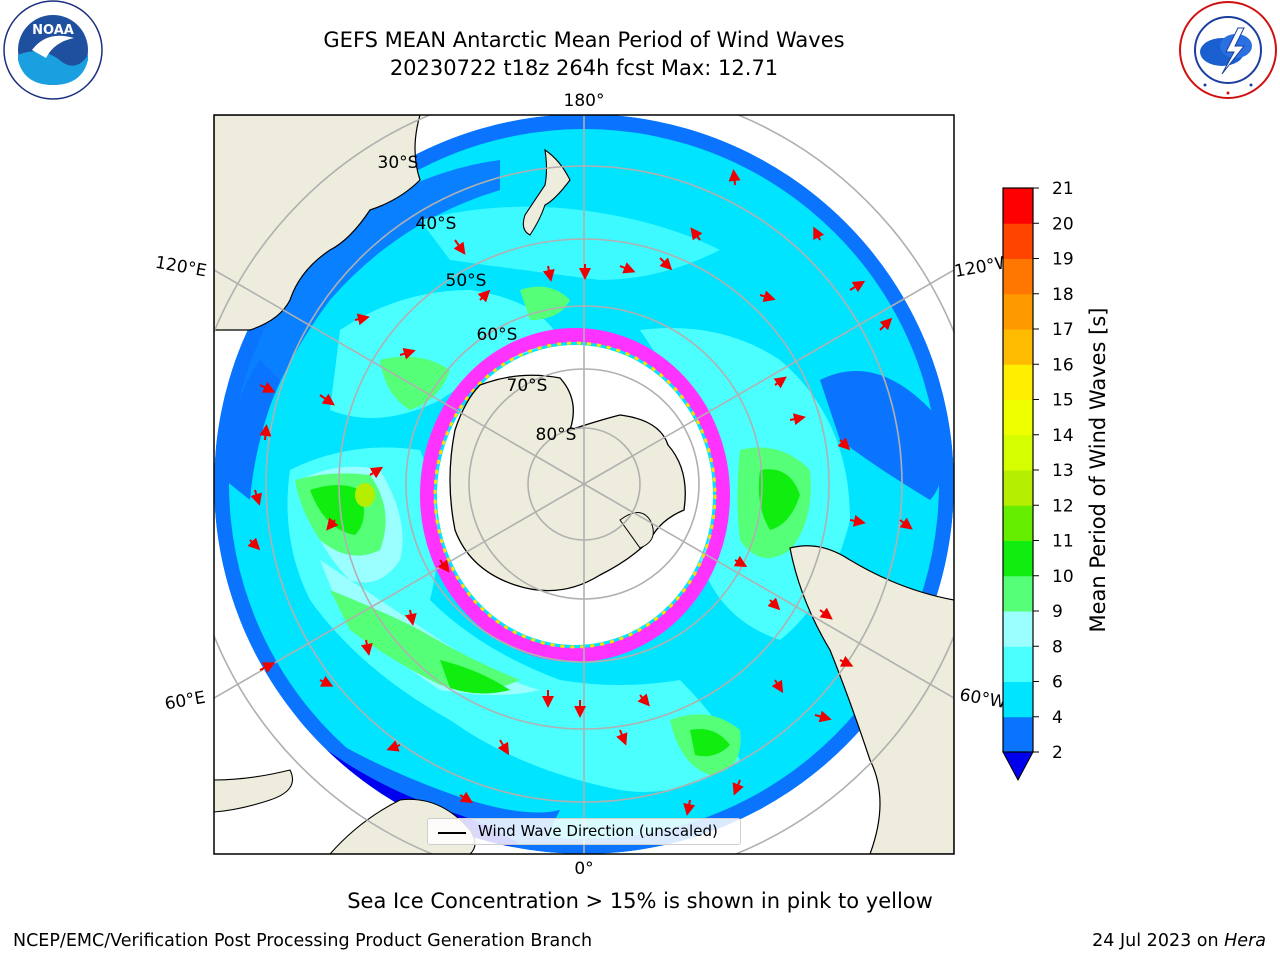 This screenshot has height=960, width=1280. Describe the element at coordinates (1063, 401) in the screenshot. I see `colorbar-tick-label: 15` at that location.